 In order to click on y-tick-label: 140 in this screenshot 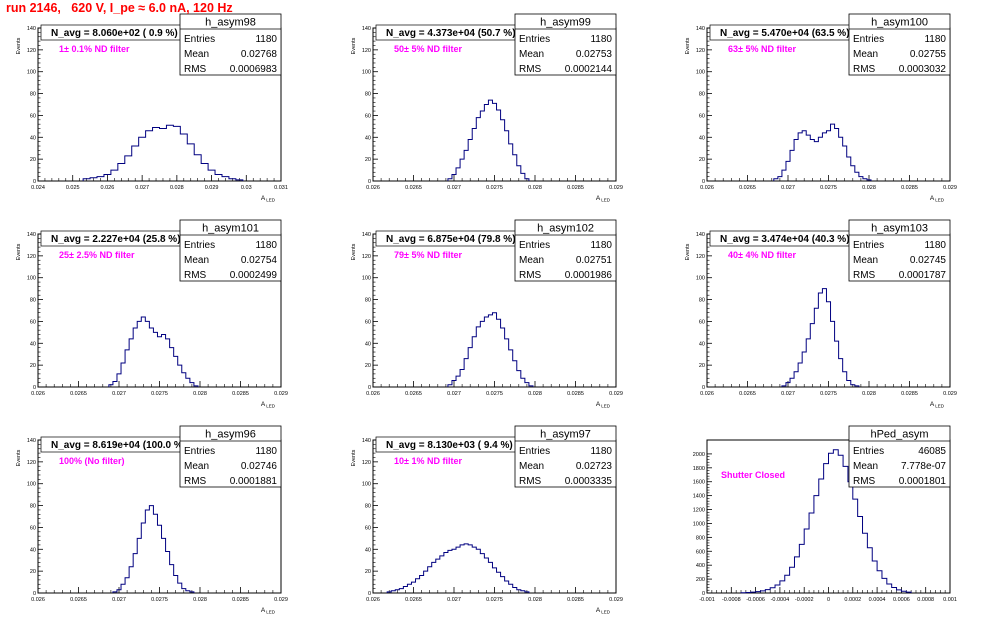, I will do `click(700, 235)`.